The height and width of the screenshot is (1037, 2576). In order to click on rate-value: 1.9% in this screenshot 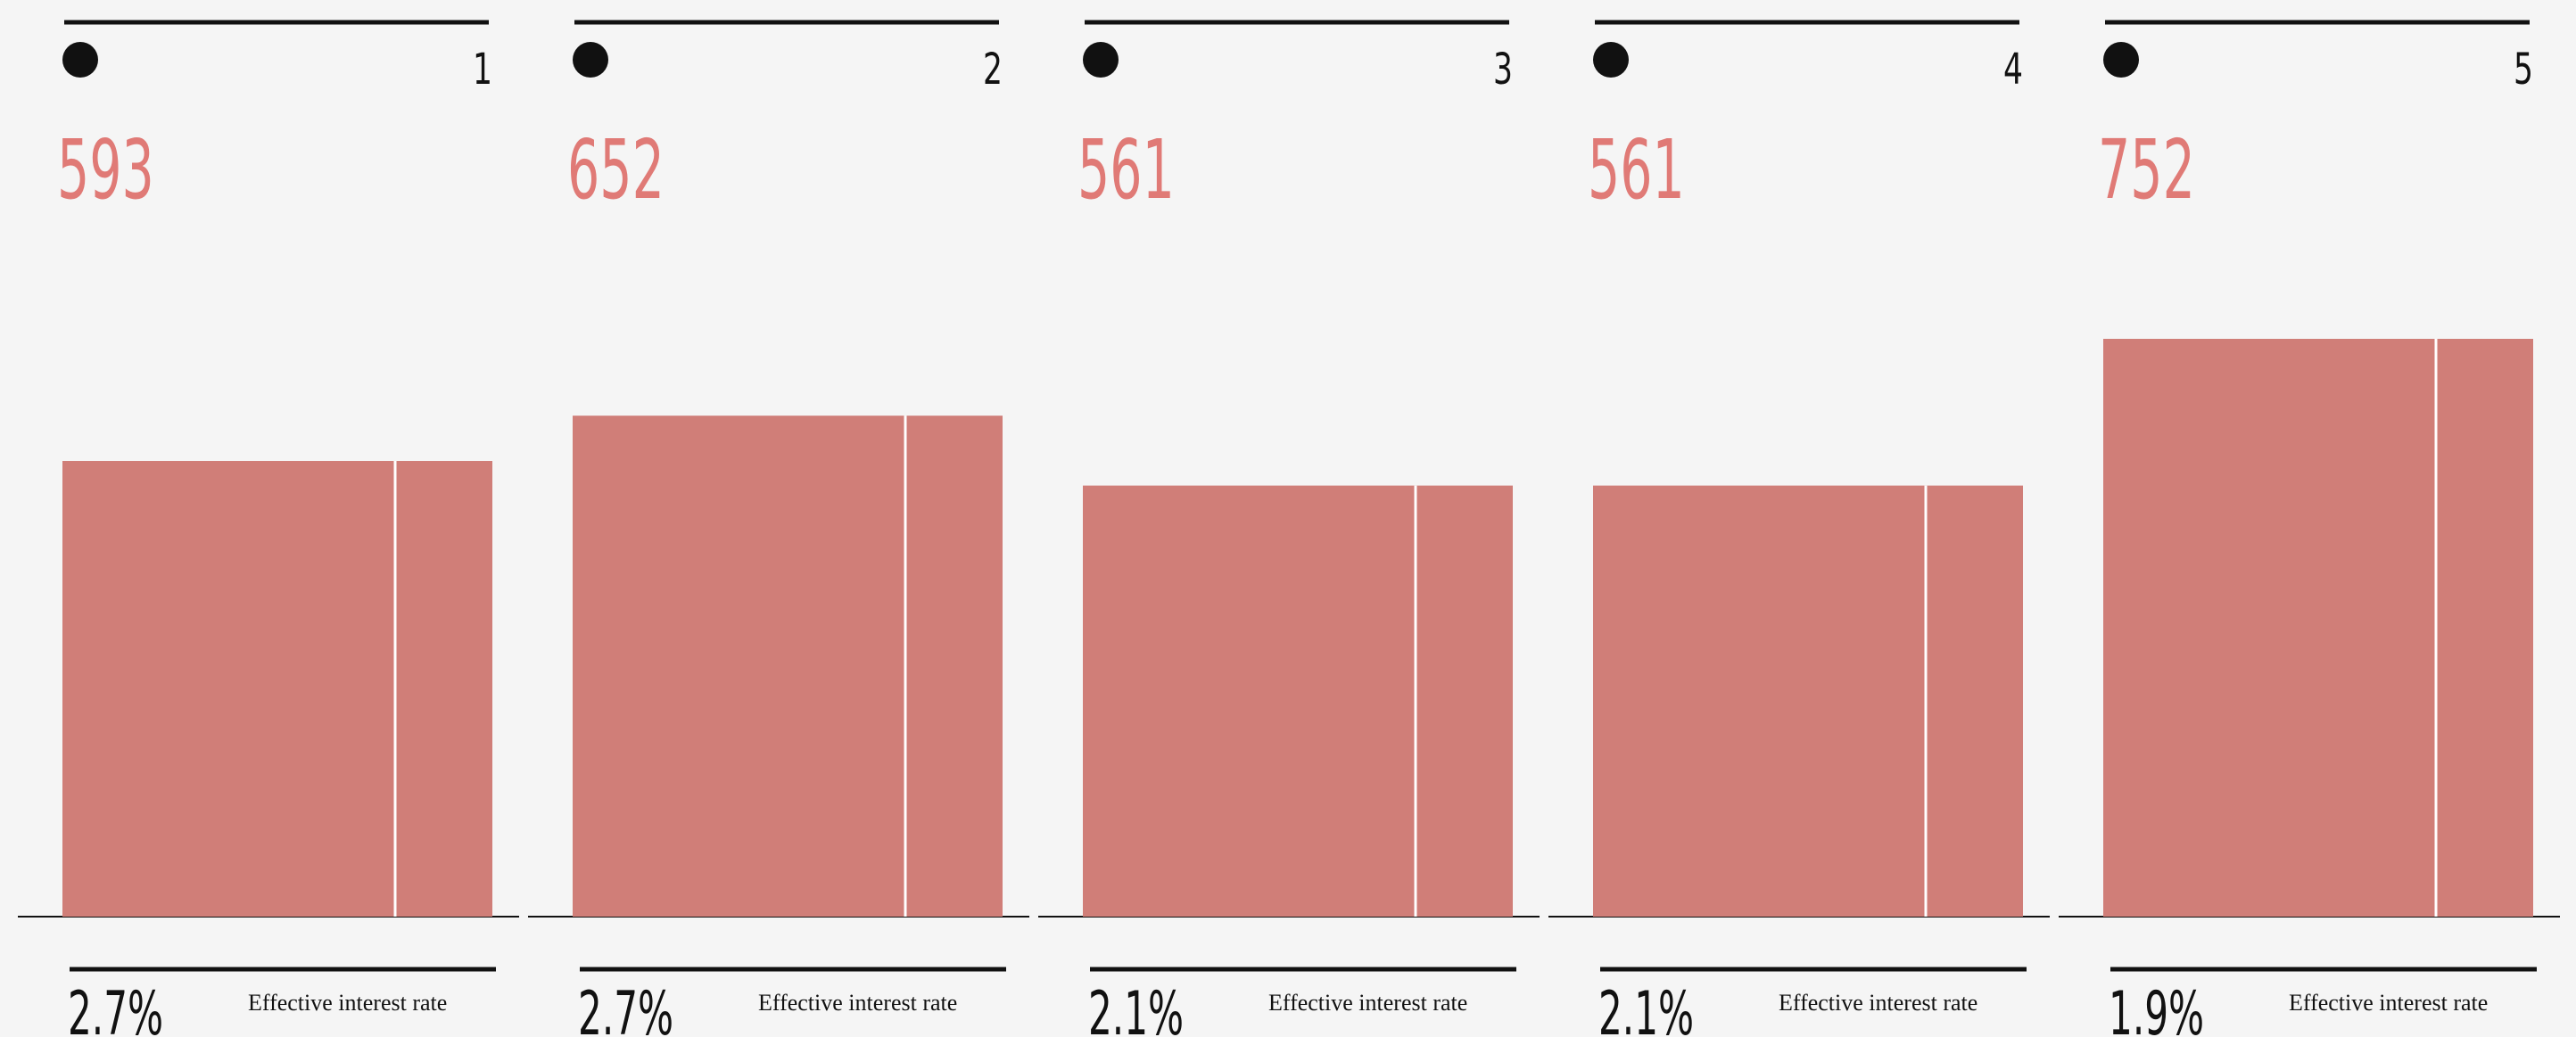, I will do `click(2156, 1007)`.